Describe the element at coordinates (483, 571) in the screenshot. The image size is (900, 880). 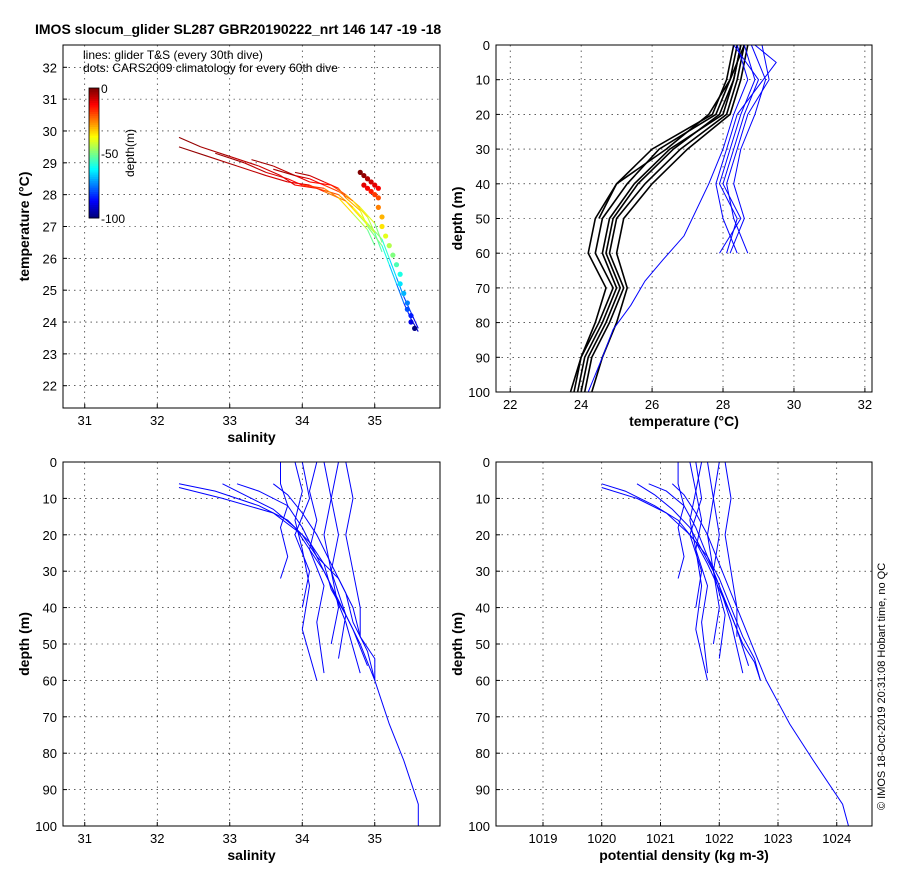
I see `y-tick-label: 30` at that location.